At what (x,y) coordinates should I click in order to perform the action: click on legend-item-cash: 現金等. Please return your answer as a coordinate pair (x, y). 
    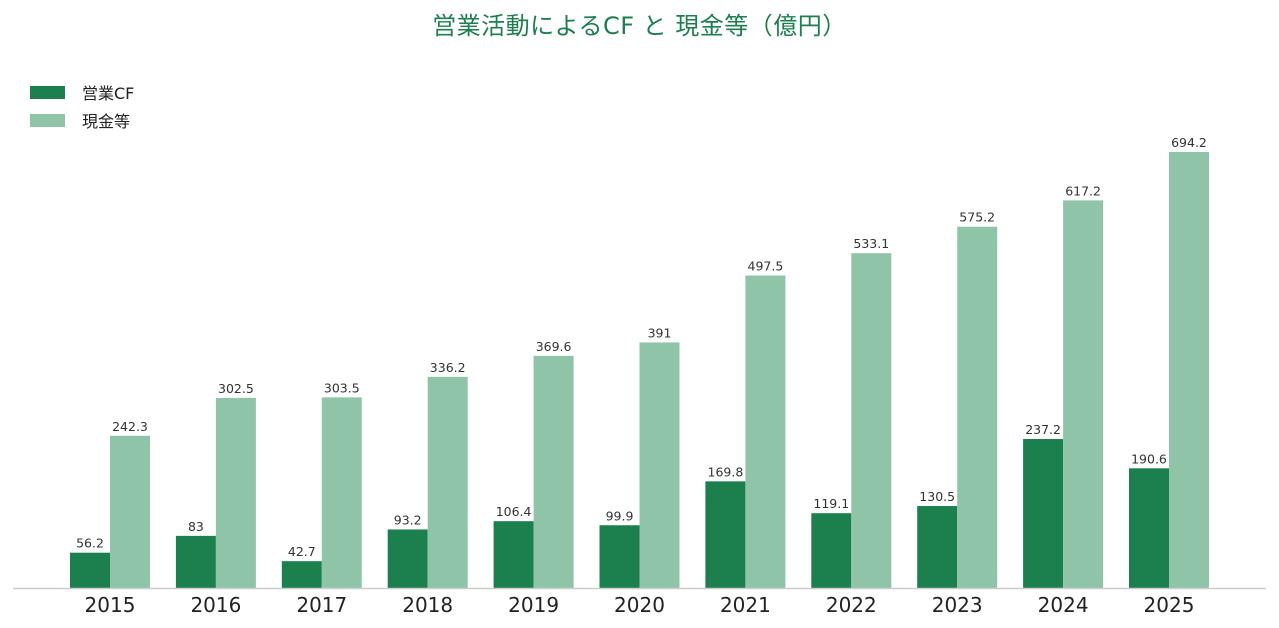
    Looking at the image, I should click on (82, 120).